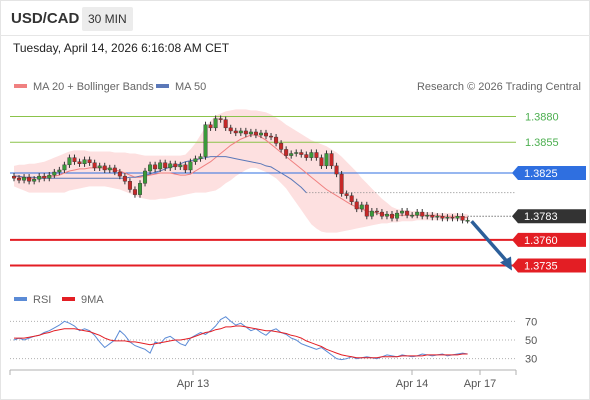 This screenshot has width=590, height=400. What do you see at coordinates (68, 299) in the screenshot?
I see `ma9-legend-swatch` at bounding box center [68, 299].